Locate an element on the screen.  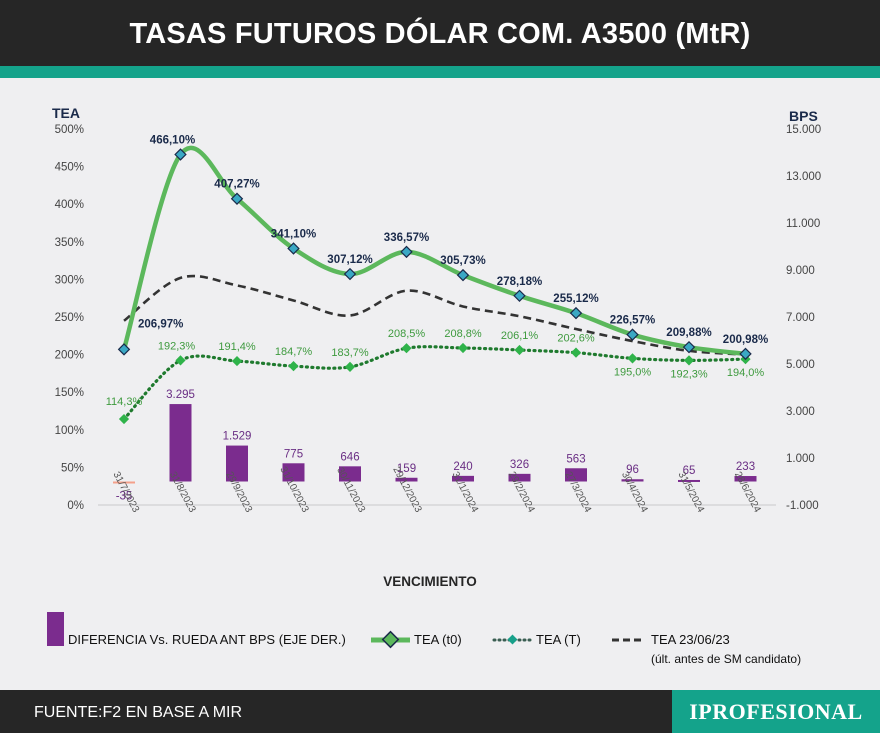
tea-t0-label: 466,10% is located at coordinates (172, 140).